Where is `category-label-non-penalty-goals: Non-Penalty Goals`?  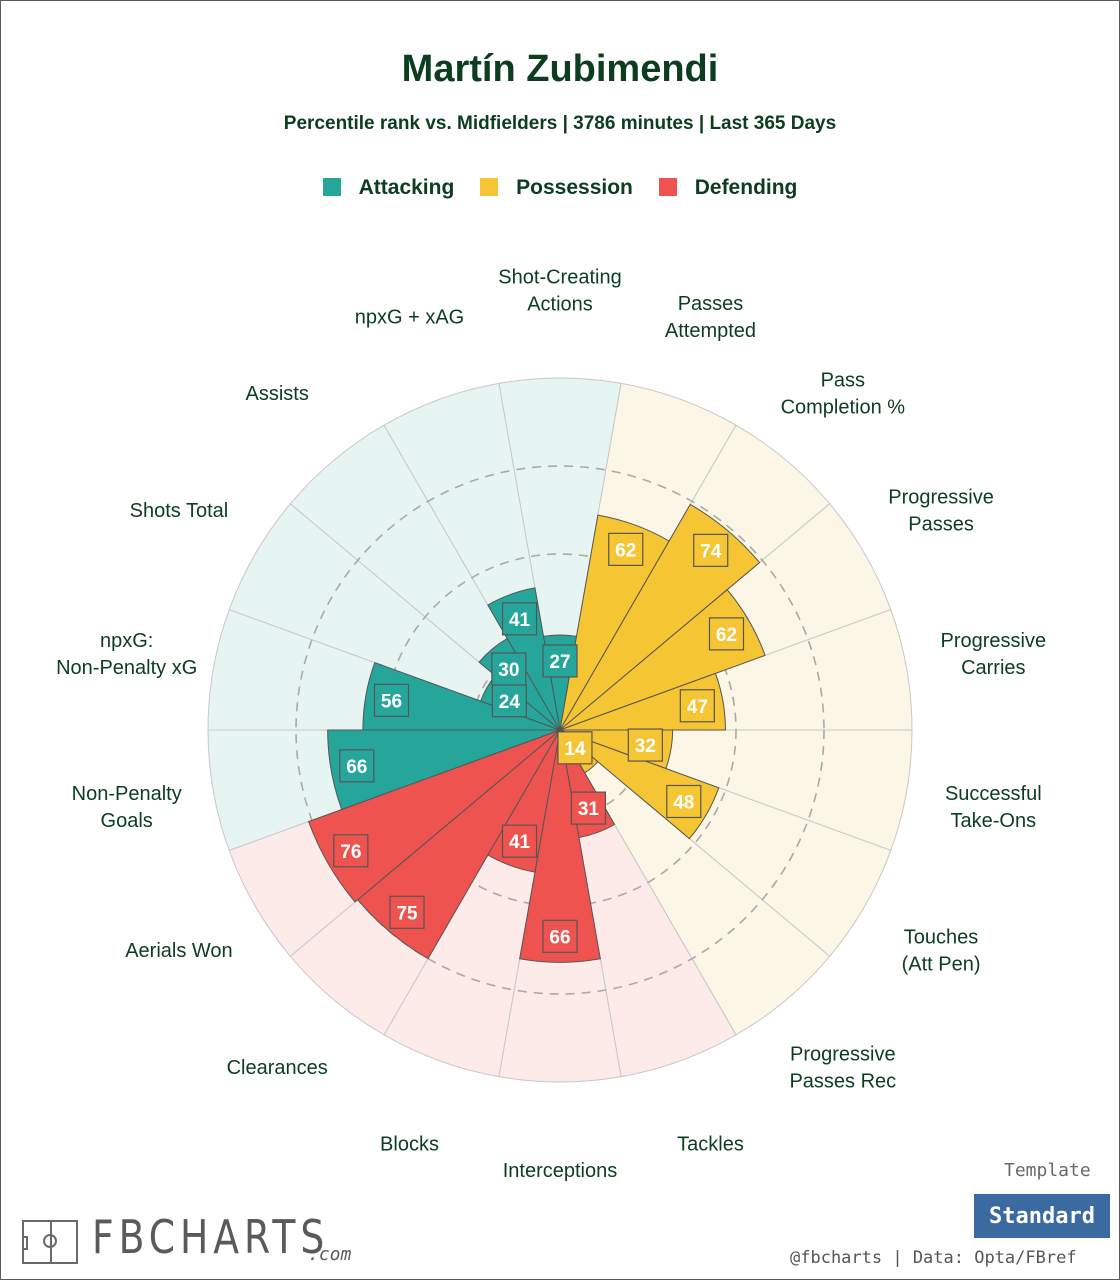 category-label-non-penalty-goals: Non-Penalty Goals is located at coordinates (127, 807).